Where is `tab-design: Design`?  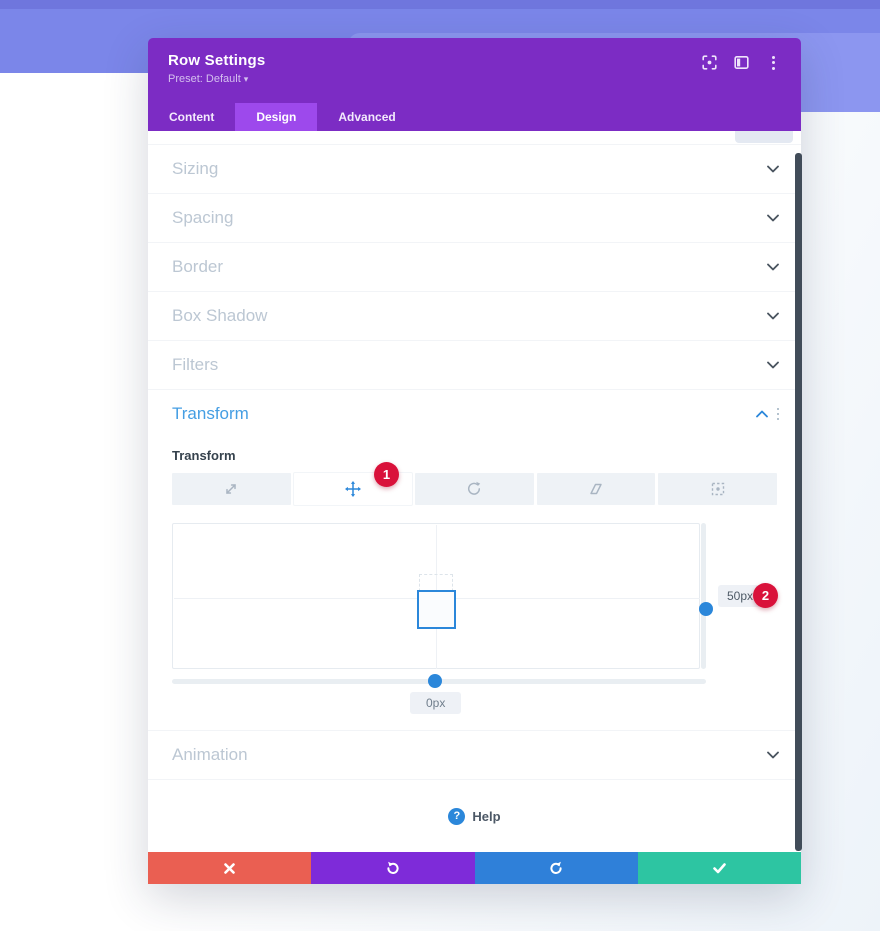 tab-design: Design is located at coordinates (276, 117).